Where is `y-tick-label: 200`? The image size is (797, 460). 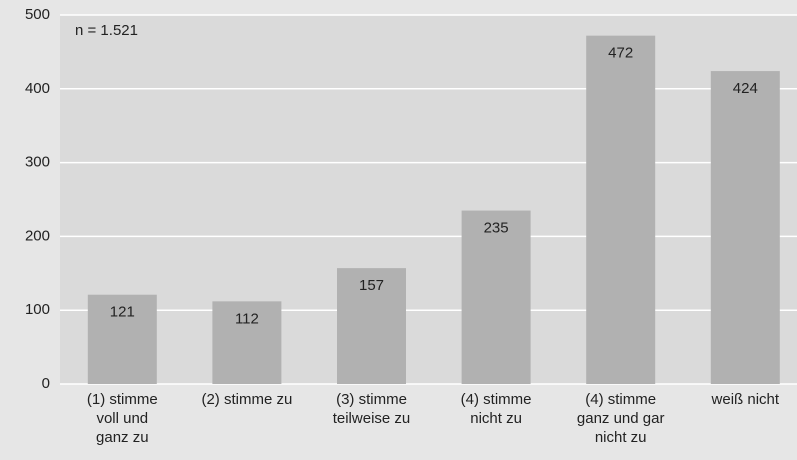 y-tick-label: 200 is located at coordinates (37, 235).